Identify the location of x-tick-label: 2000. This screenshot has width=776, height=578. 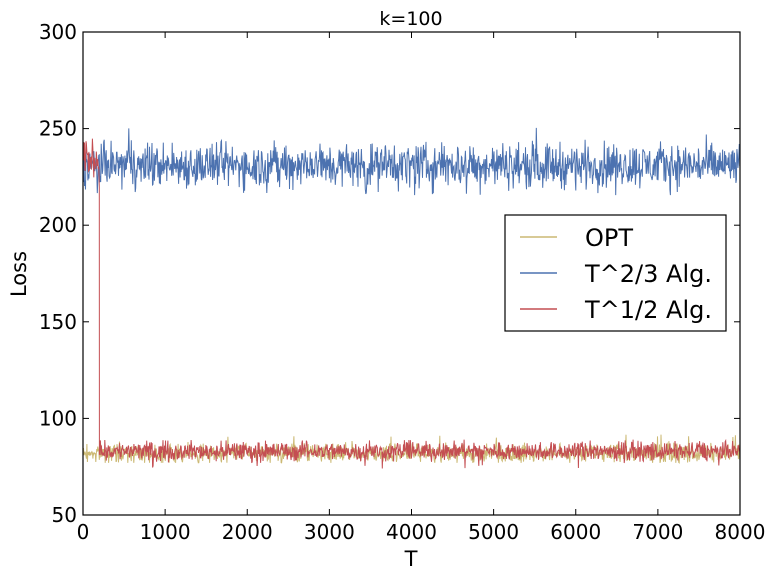
(247, 532).